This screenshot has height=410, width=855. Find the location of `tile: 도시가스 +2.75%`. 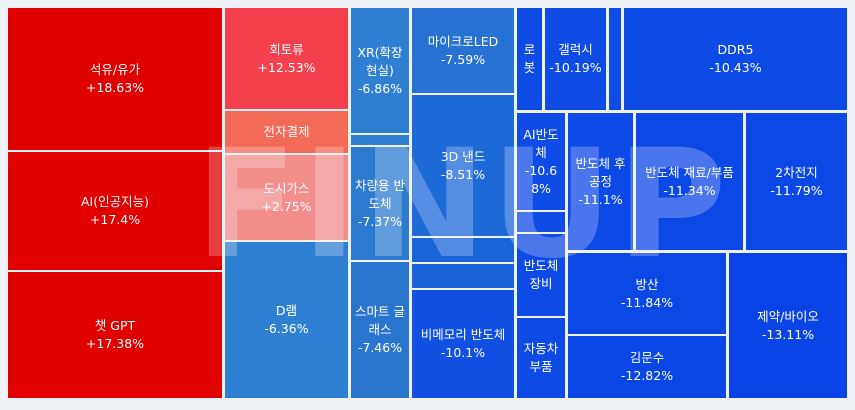

tile: 도시가스 +2.75% is located at coordinates (286, 197).